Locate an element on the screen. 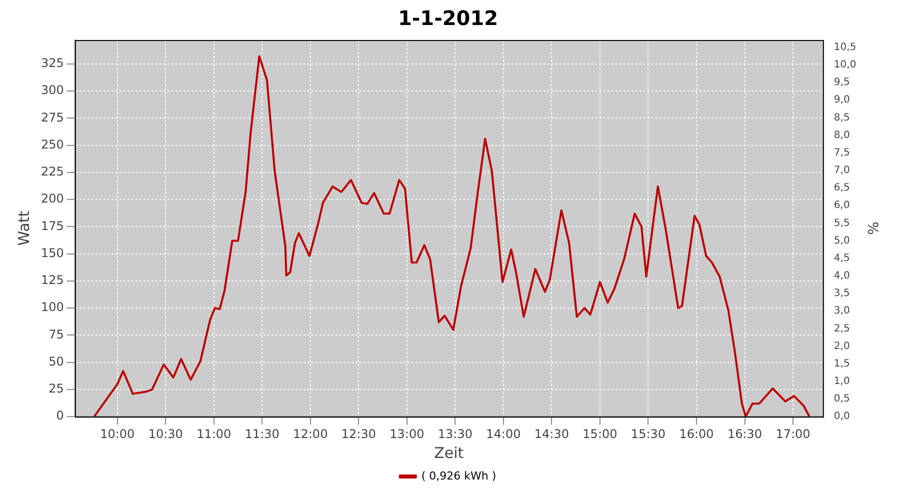  x-tick-label: 12:30 is located at coordinates (358, 433).